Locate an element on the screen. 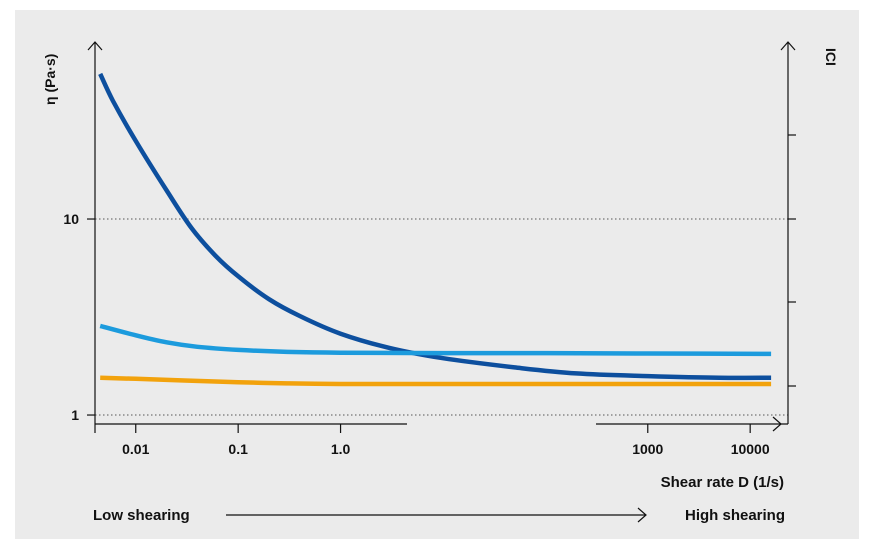 The image size is (871, 547). y-axis-left-label: η (Pa·s) is located at coordinates (50, 79).